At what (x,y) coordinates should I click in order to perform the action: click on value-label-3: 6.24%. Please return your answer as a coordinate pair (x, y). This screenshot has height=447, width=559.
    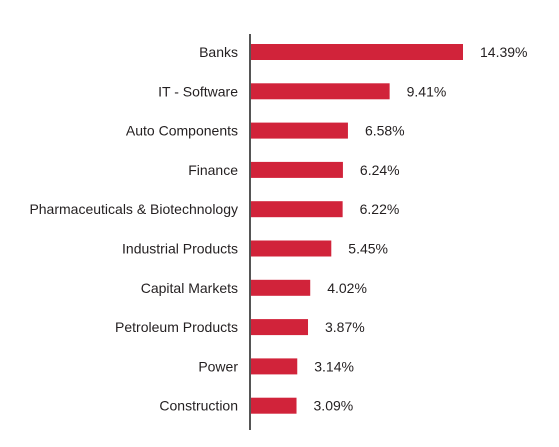
    Looking at the image, I should click on (380, 170).